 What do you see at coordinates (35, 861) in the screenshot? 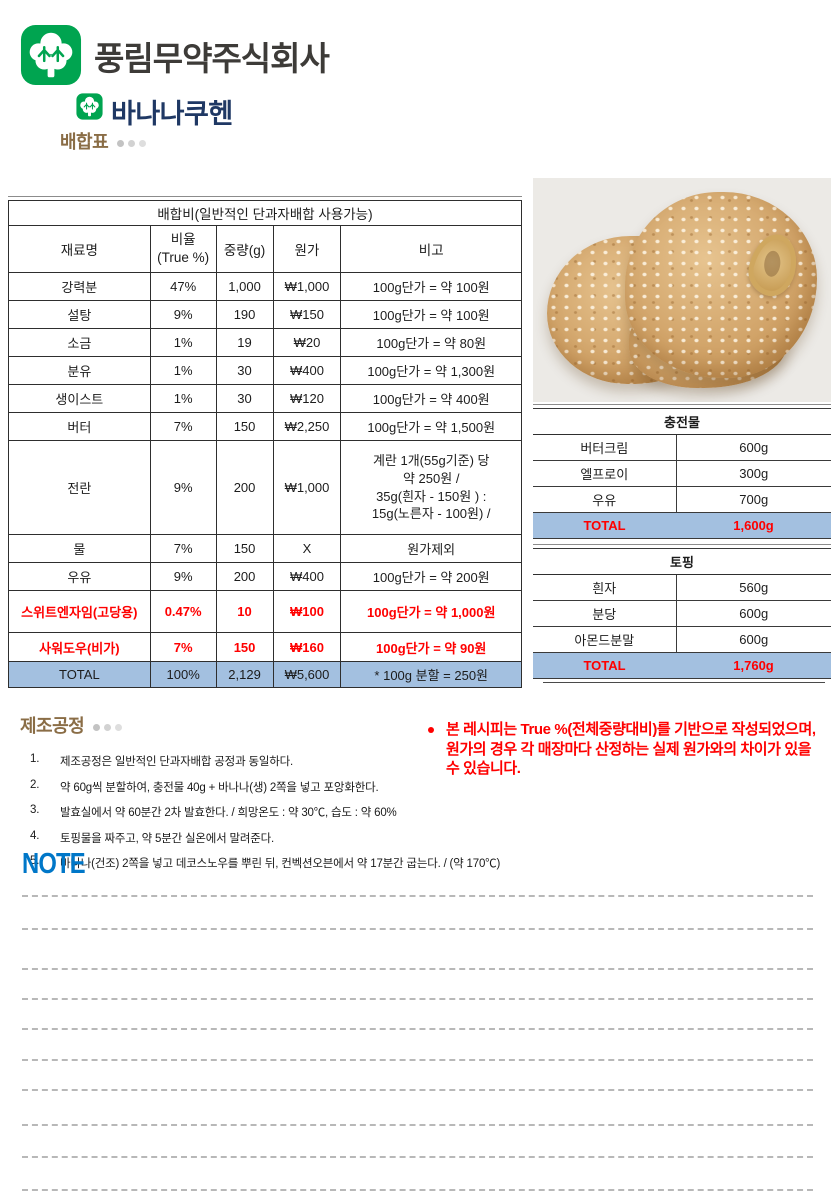
I see `step-number: 5.` at bounding box center [35, 861].